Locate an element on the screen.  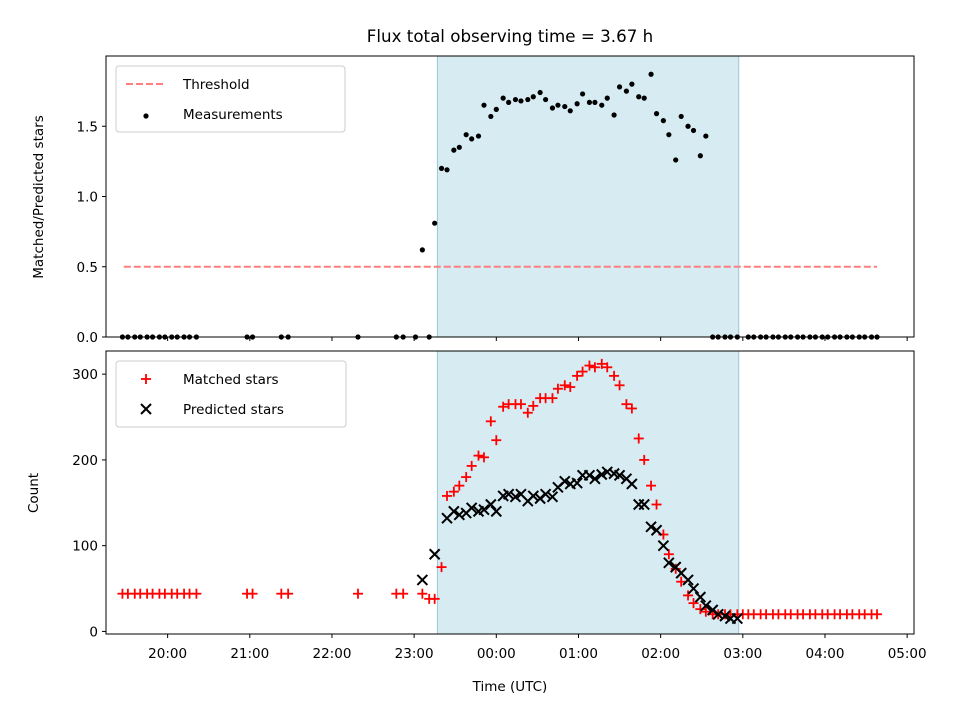
bottom-y-tick-label: 0 is located at coordinates (93, 632).